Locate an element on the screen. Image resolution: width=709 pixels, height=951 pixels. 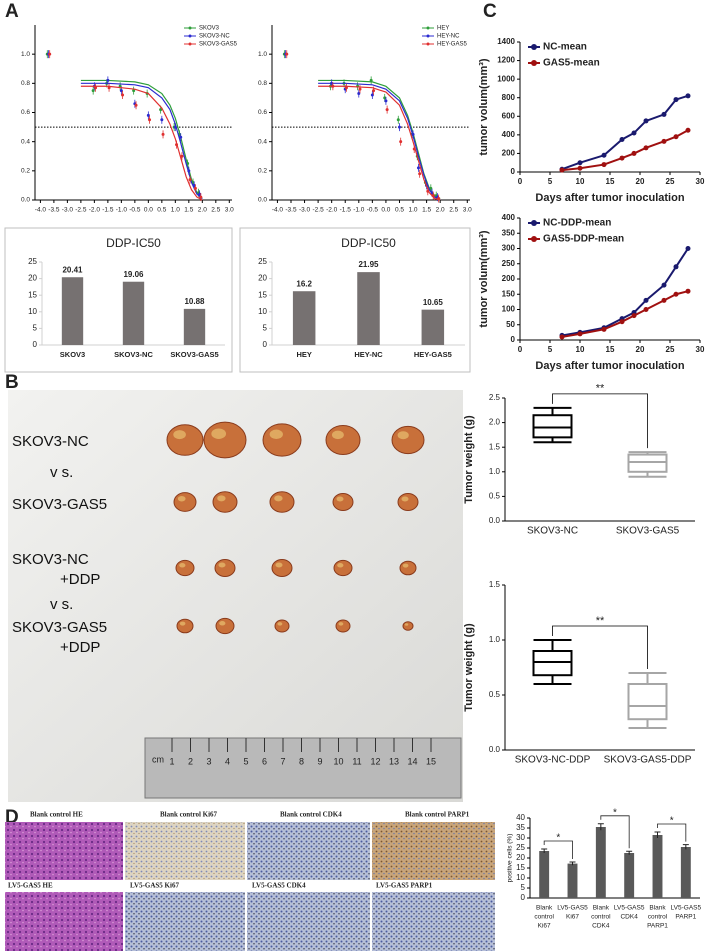
value-label: 21.95 is located at coordinates (368, 264).